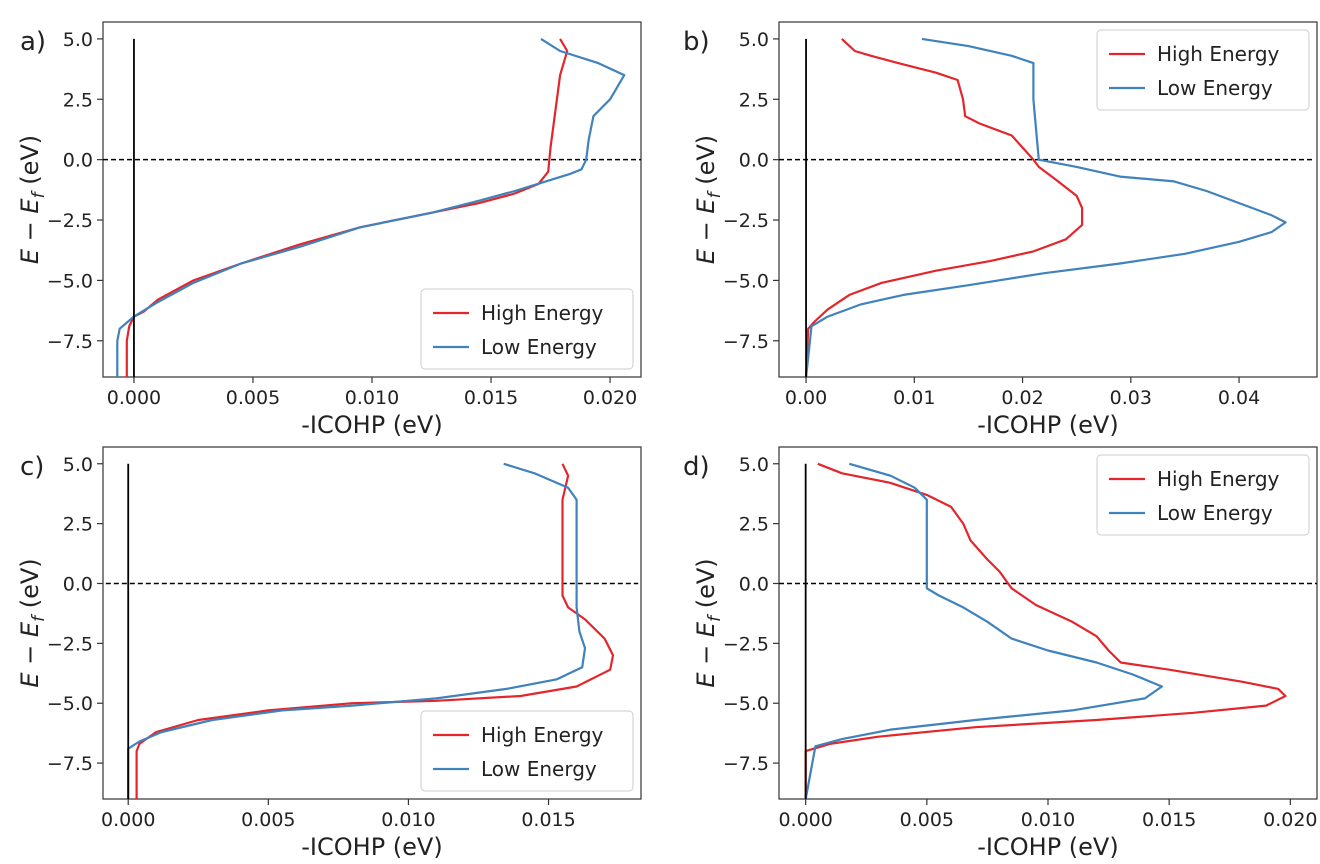  What do you see at coordinates (1022, 398) in the screenshot?
I see `x-tick-label: 0.02` at bounding box center [1022, 398].